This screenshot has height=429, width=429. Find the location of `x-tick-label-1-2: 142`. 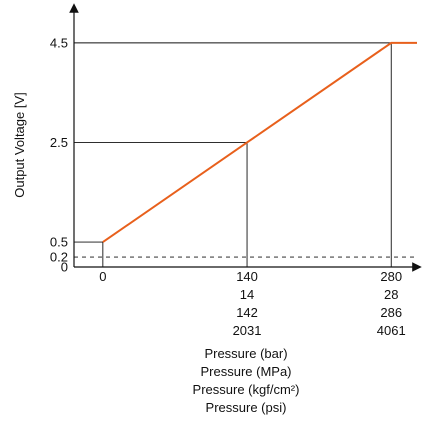

x-tick-label-1-2: 142 is located at coordinates (247, 312).